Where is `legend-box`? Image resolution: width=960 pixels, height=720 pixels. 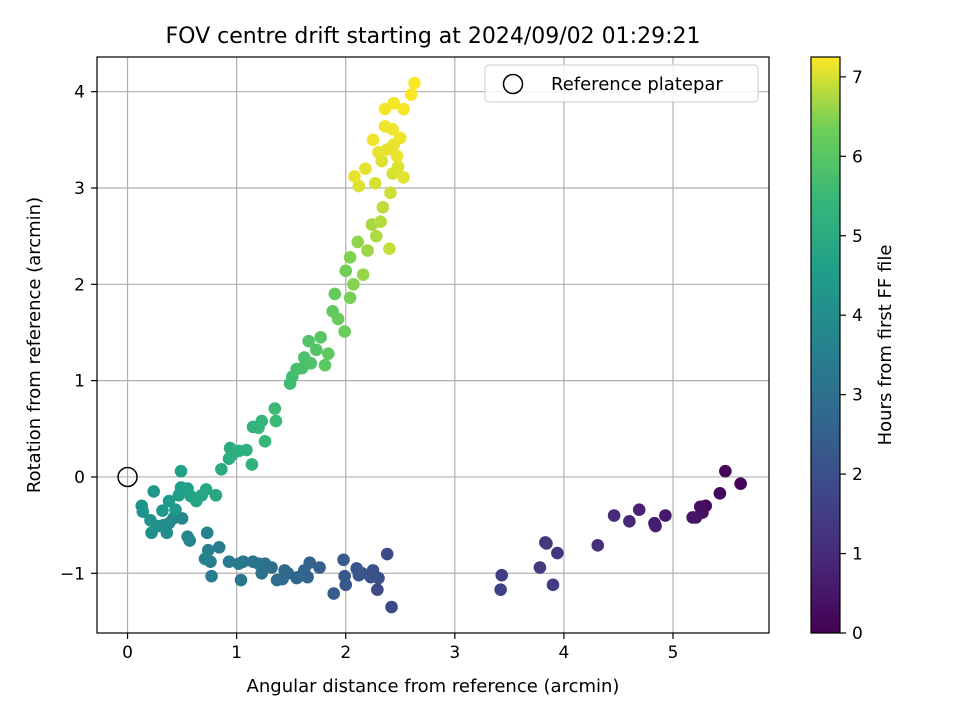
legend-box is located at coordinates (621, 83).